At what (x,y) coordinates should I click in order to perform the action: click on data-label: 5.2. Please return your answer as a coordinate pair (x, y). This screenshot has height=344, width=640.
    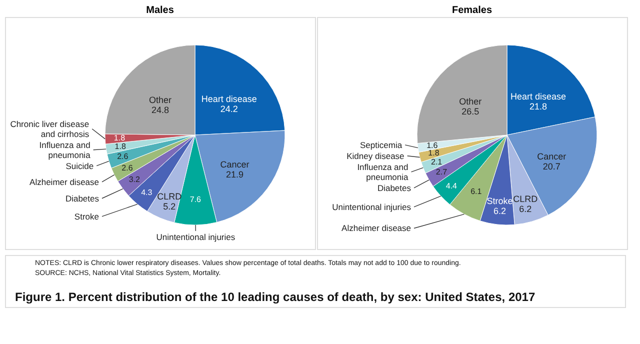
    Looking at the image, I should click on (169, 206).